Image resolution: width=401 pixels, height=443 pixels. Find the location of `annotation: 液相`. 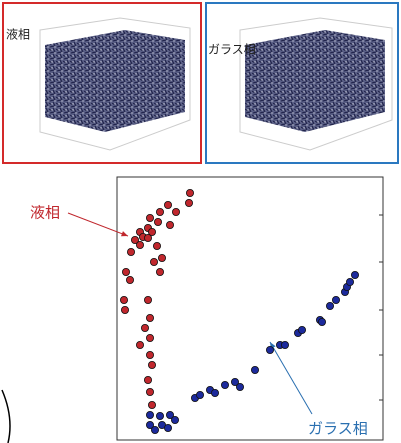

annotation: 液相 is located at coordinates (45, 213).